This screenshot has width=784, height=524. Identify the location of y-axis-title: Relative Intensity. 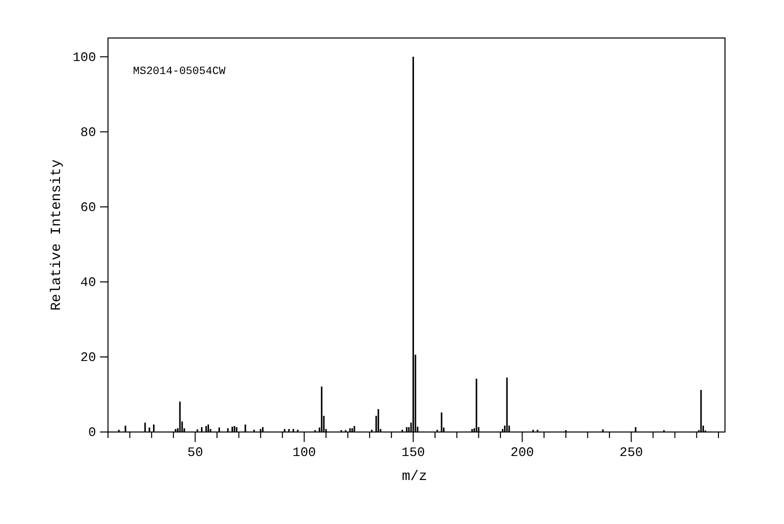
(57, 235).